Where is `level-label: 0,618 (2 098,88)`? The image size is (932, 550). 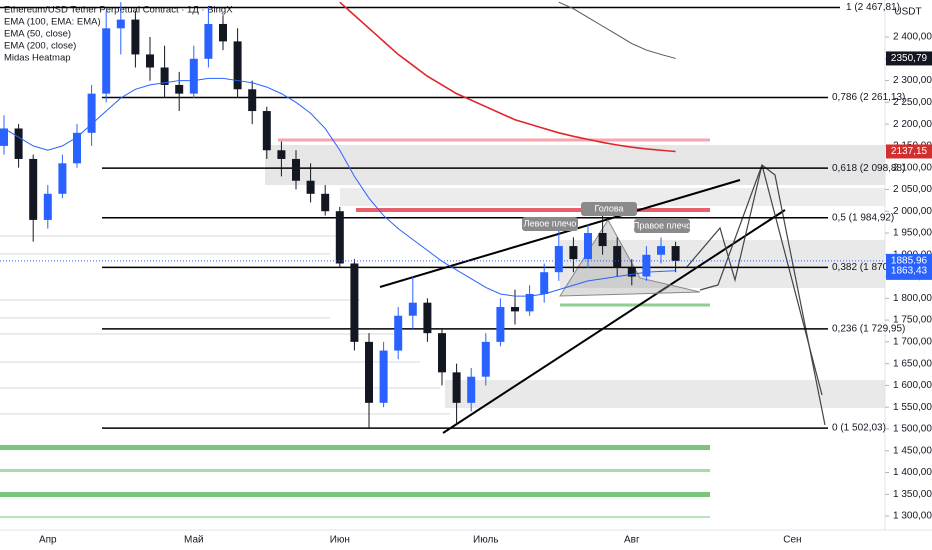 level-label: 0,618 (2 098,88) is located at coordinates (868, 168).